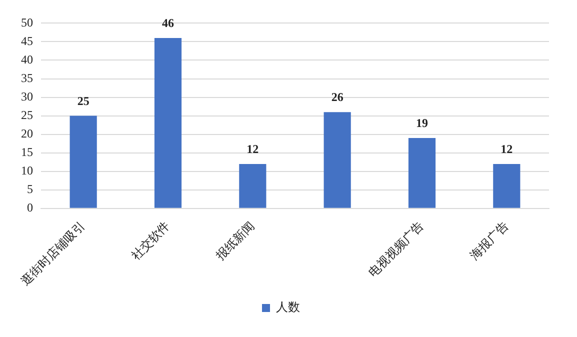 This screenshot has width=577, height=337. I want to click on x-tick-label: 社交软件, so click(150, 240).